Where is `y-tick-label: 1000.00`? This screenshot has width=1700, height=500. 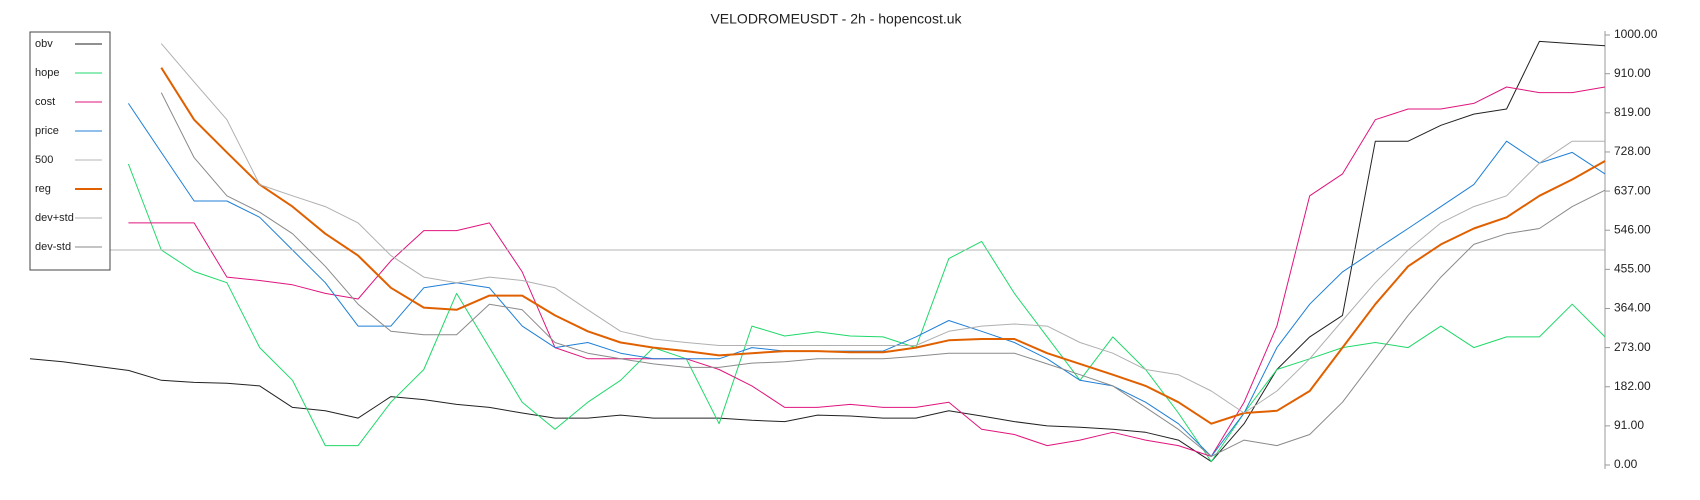 y-tick-label: 1000.00 is located at coordinates (1636, 34).